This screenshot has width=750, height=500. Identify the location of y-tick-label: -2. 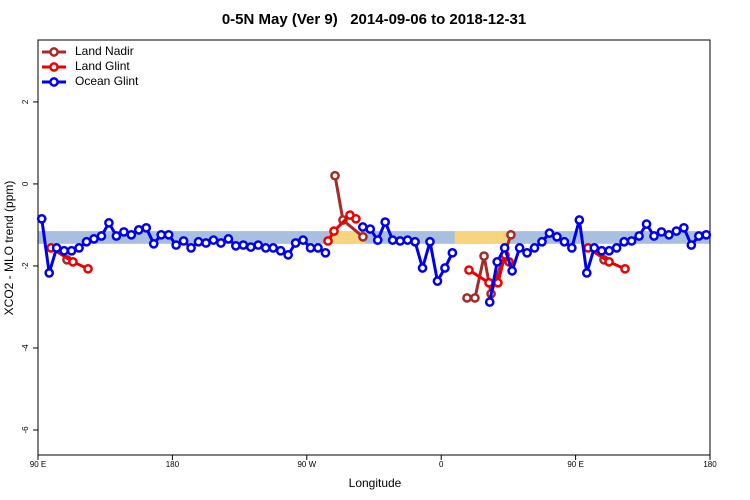
(25, 266).